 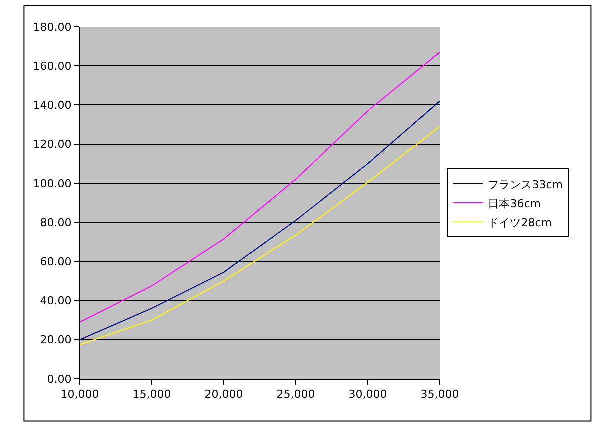 I want to click on legend-label: 日本36cm, so click(x=514, y=203).